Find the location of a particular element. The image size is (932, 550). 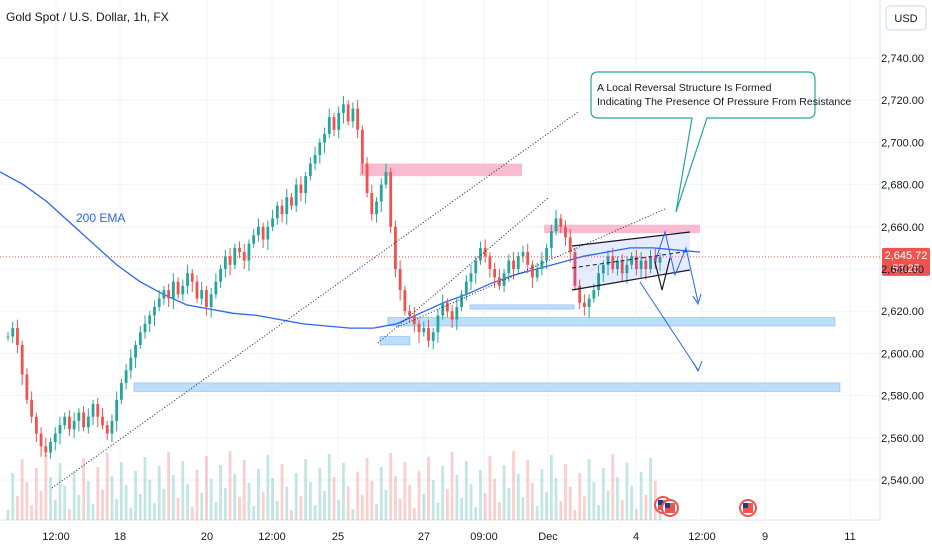

last-price-value: 2,645.72 is located at coordinates (906, 256).